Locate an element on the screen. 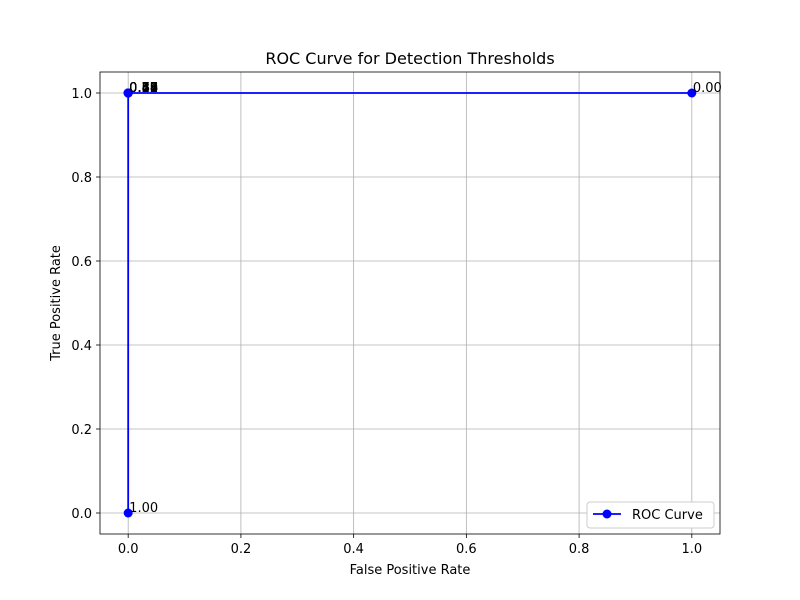  threshold-label: 0.22 is located at coordinates (143, 88).